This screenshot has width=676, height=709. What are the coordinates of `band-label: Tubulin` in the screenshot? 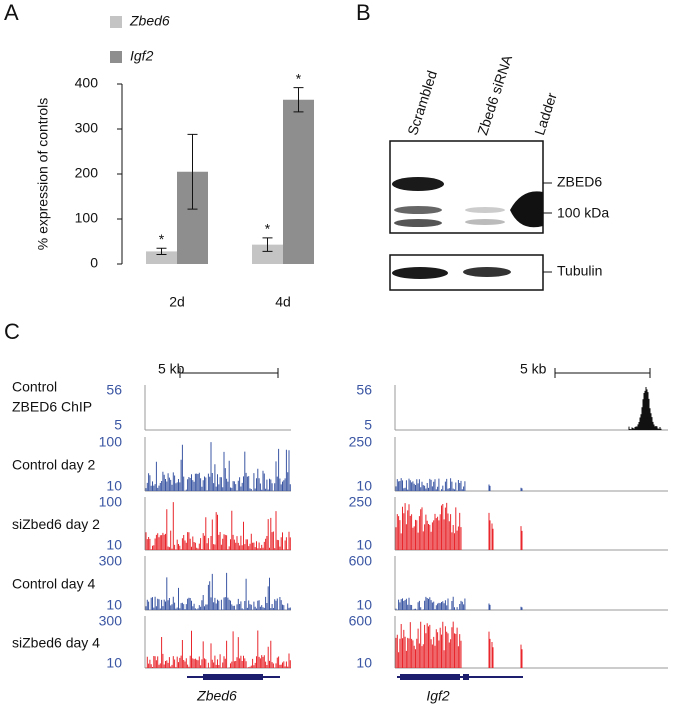 It's located at (579, 271).